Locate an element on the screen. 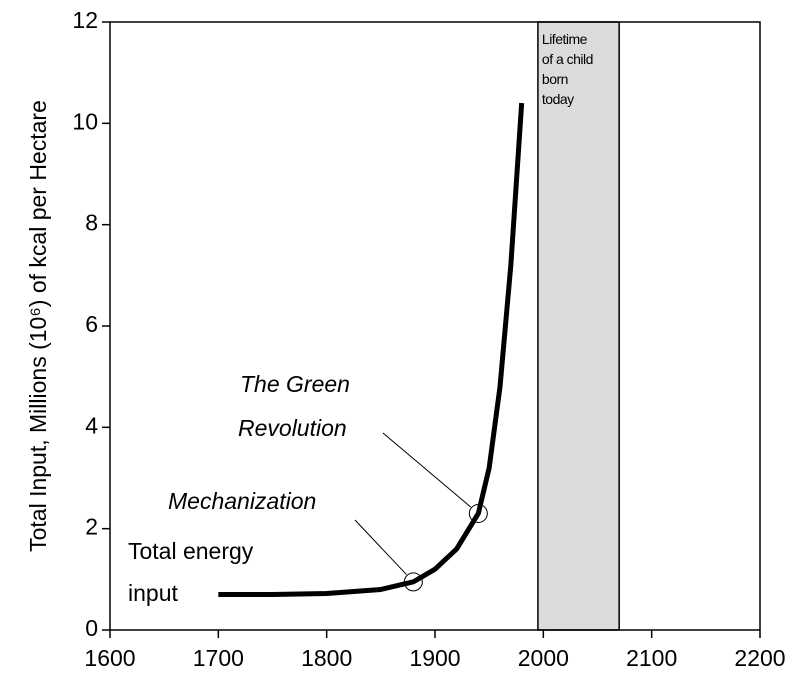  x-tick-label: 1900 is located at coordinates (434, 658).